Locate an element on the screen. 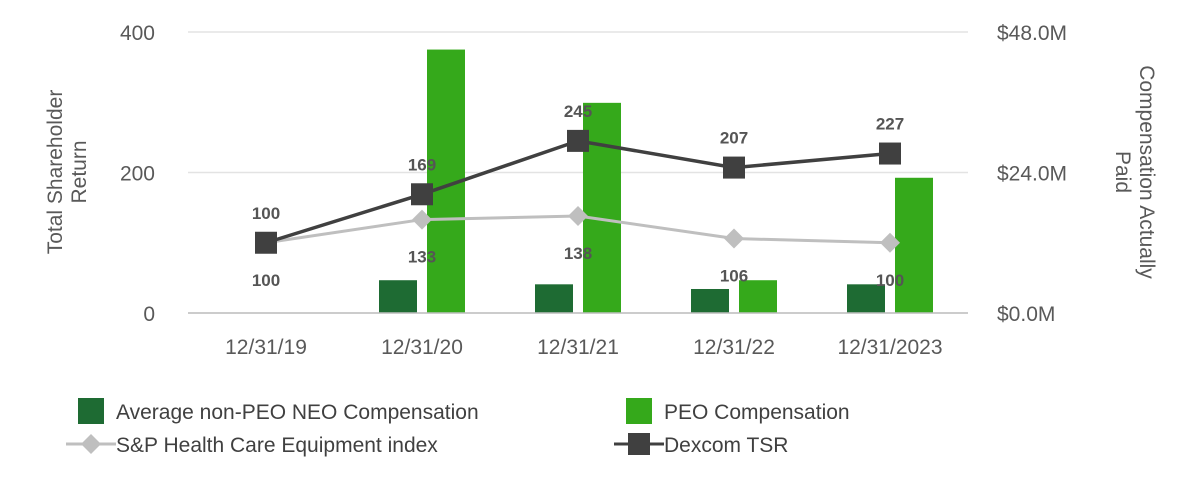  left-axis-title-line: Return is located at coordinates (79, 171).